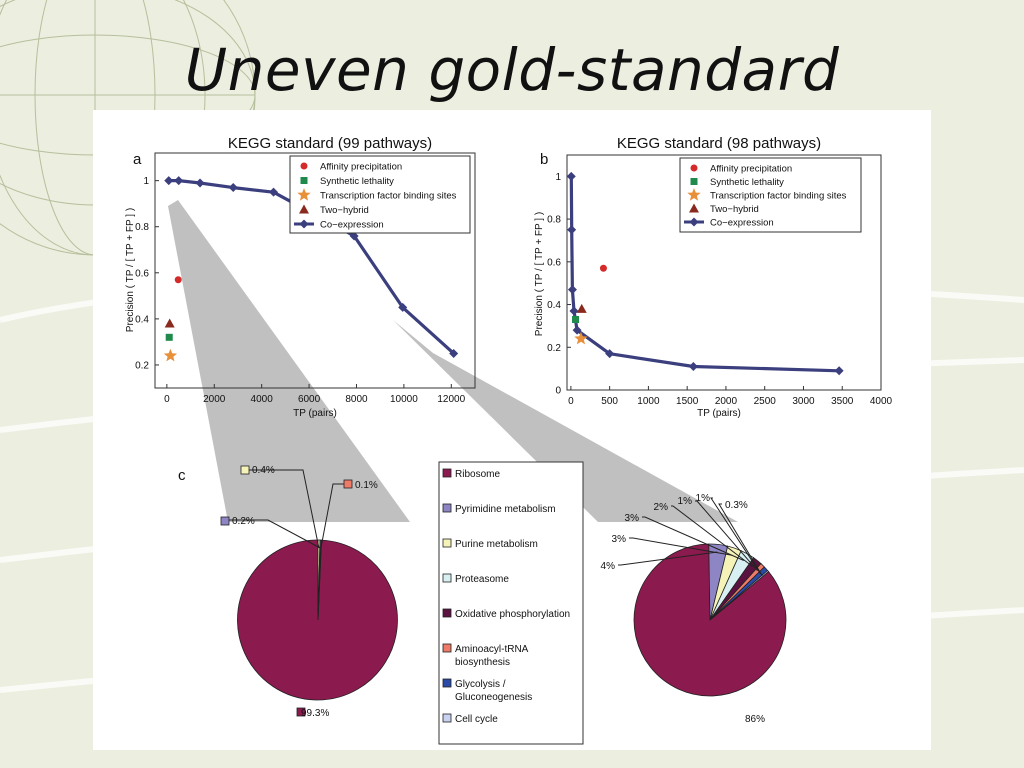 The image size is (1024, 768). What do you see at coordinates (719, 413) in the screenshot?
I see `chart-b-xlabel: TP (pairs)` at bounding box center [719, 413].